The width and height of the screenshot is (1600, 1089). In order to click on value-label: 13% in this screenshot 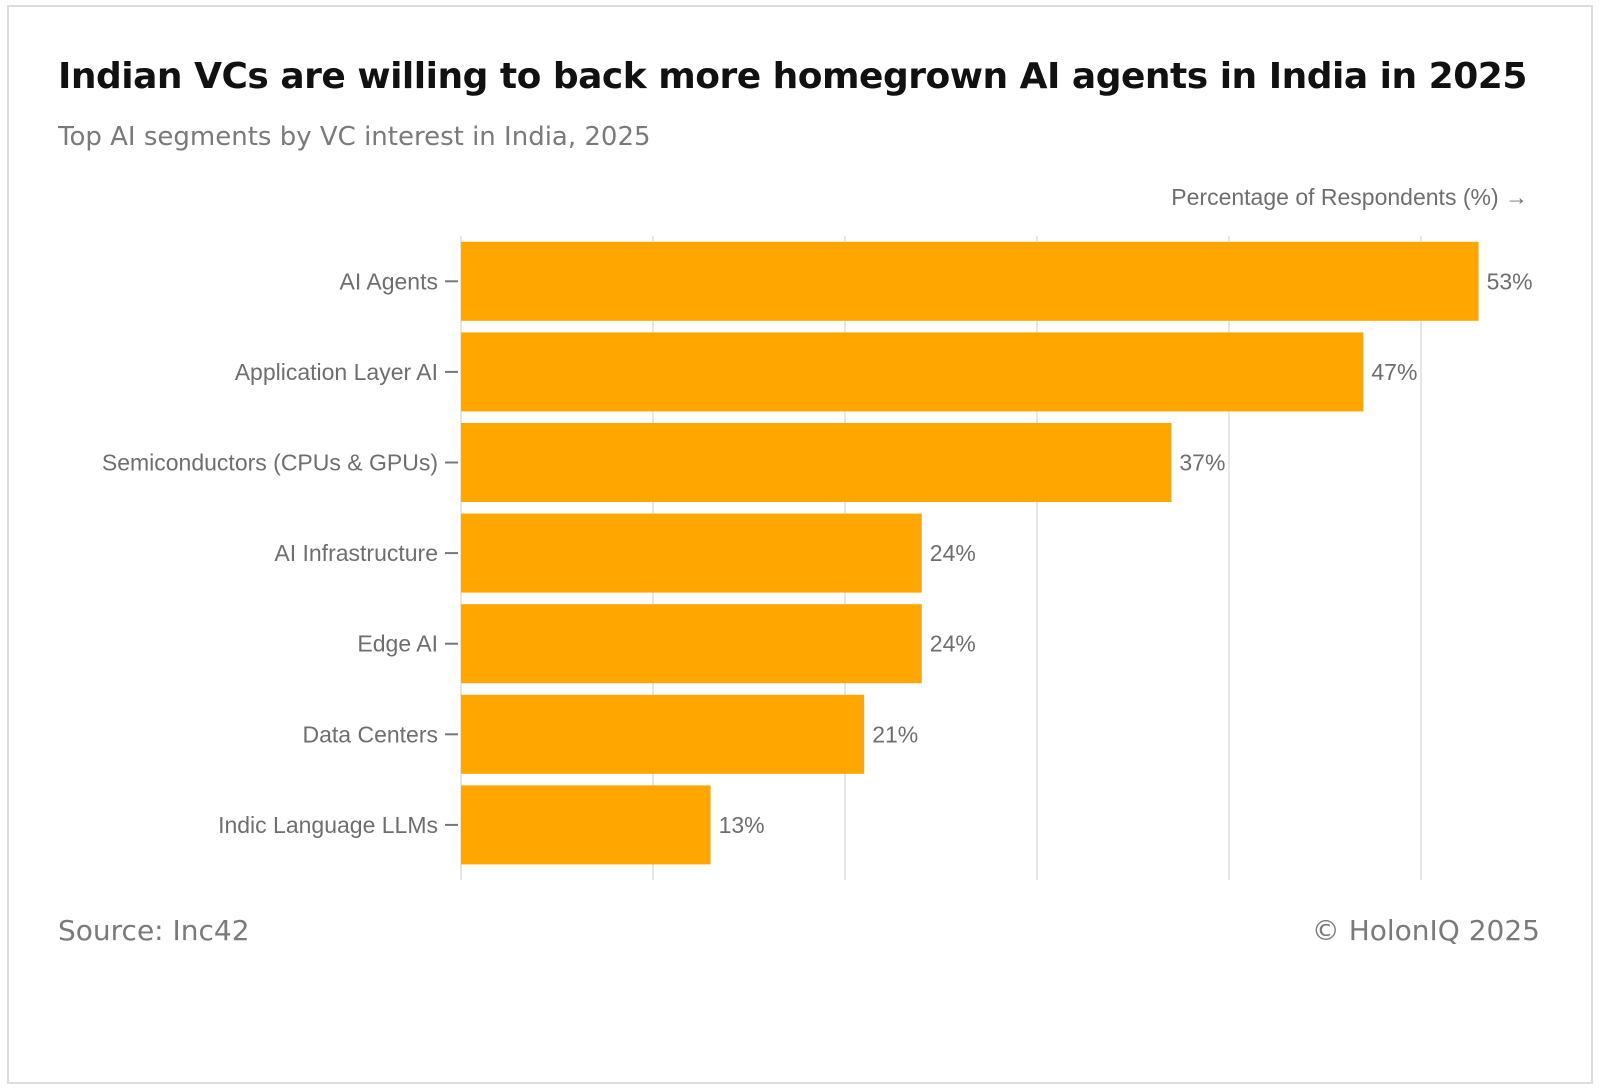, I will do `click(742, 825)`.